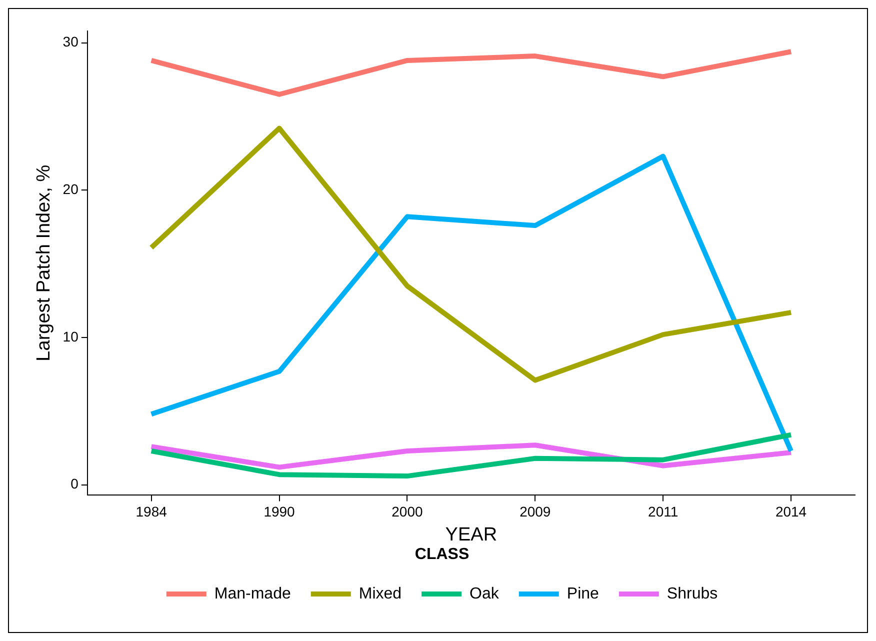 Image resolution: width=876 pixels, height=641 pixels. What do you see at coordinates (485, 593) in the screenshot?
I see `legend-label: Oak` at bounding box center [485, 593].